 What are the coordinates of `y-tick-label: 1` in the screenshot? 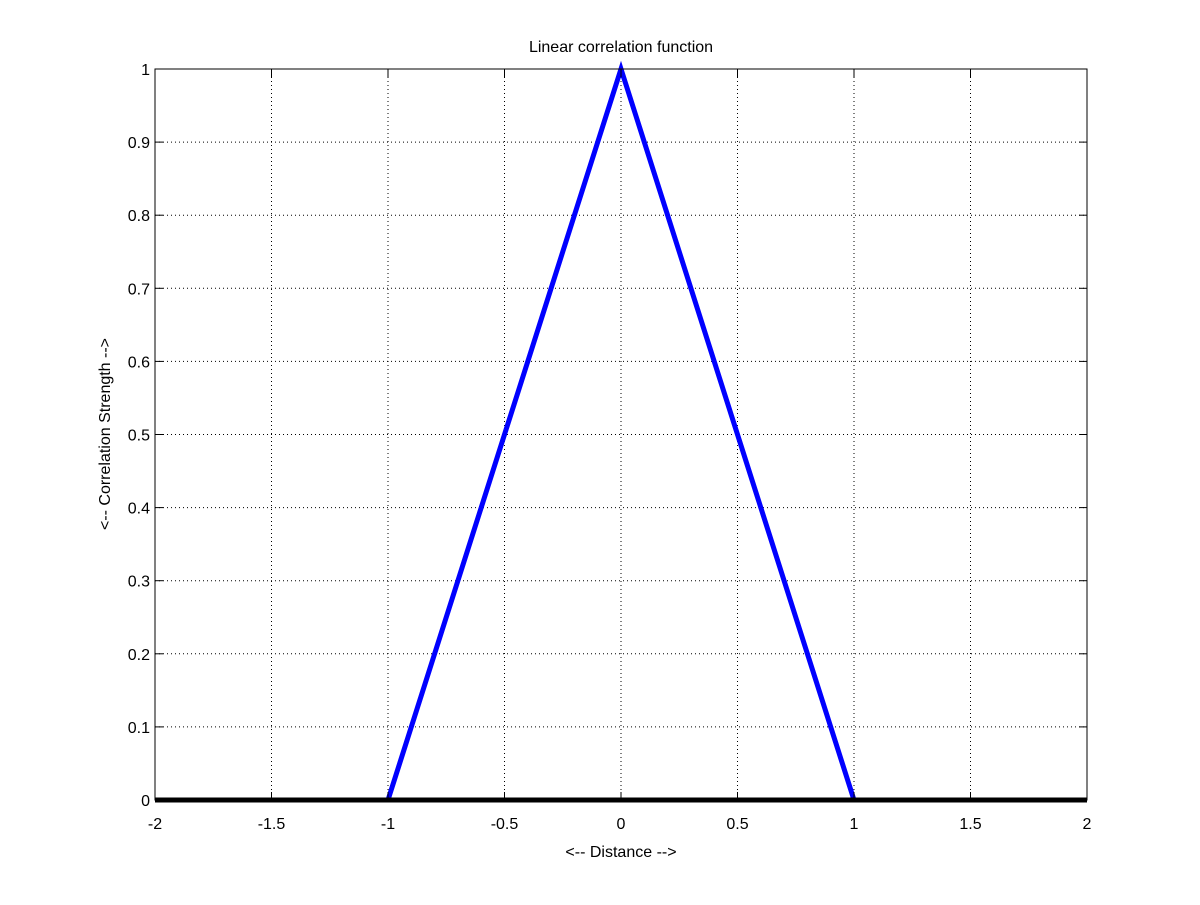 It's located at (145, 70).